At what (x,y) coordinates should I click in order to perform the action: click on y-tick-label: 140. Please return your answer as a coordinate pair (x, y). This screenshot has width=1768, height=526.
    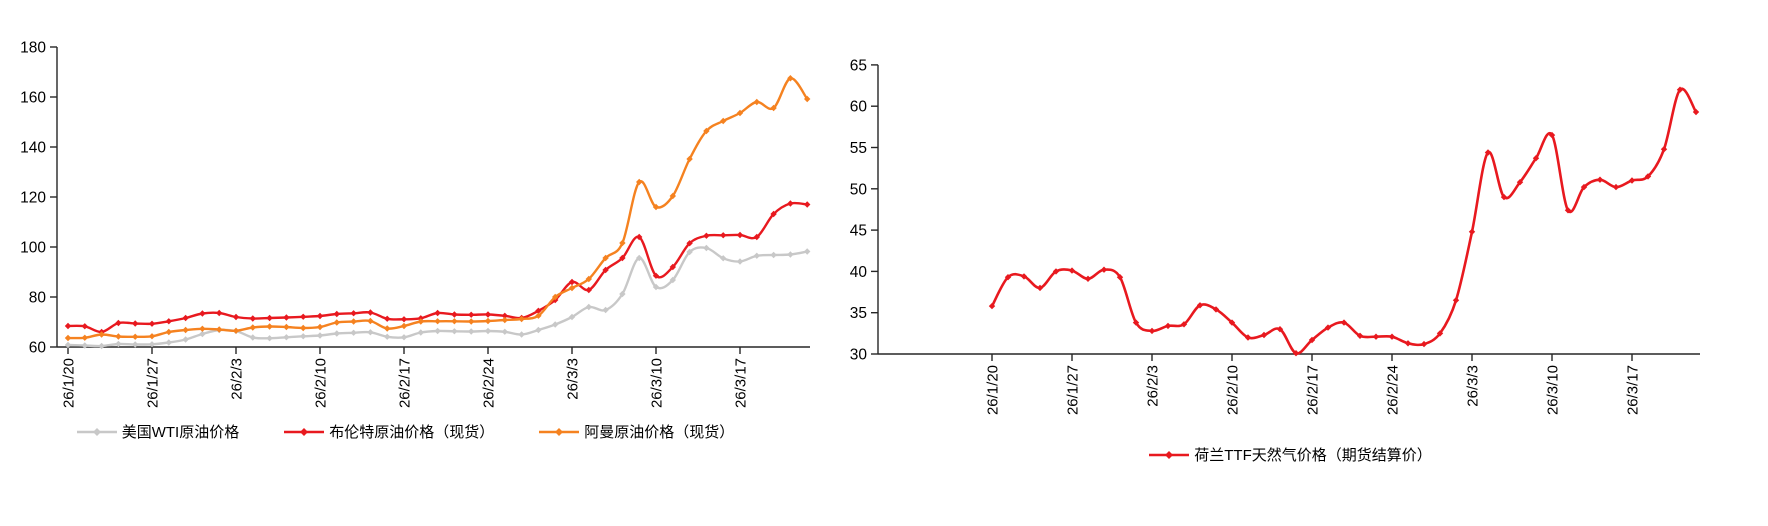
    Looking at the image, I should click on (33, 148).